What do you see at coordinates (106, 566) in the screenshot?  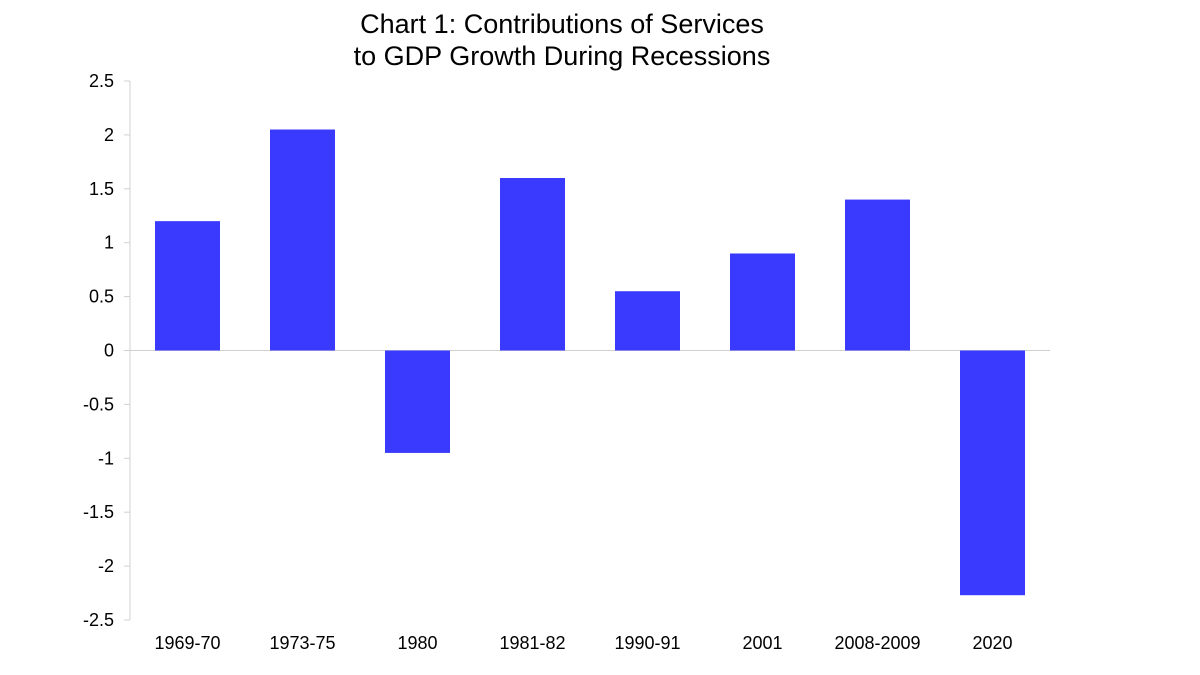 I see `y-tick-label: -2` at bounding box center [106, 566].